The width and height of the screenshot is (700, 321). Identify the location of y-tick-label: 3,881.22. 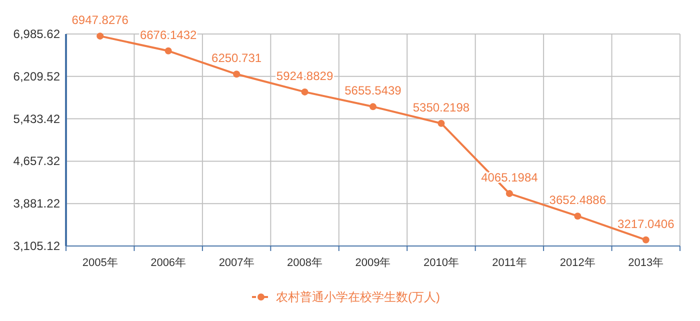
(36, 203).